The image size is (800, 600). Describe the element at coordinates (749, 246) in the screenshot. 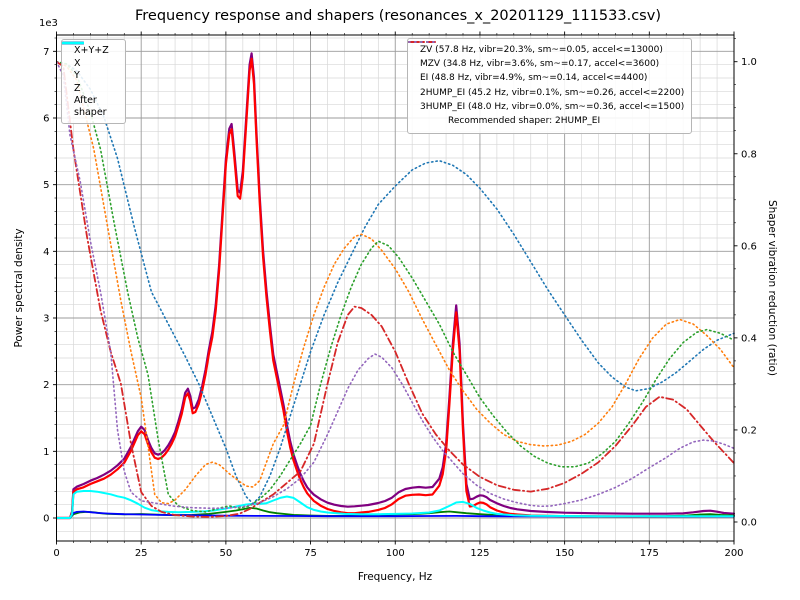

I see `svg-text: 0.6` at that location.